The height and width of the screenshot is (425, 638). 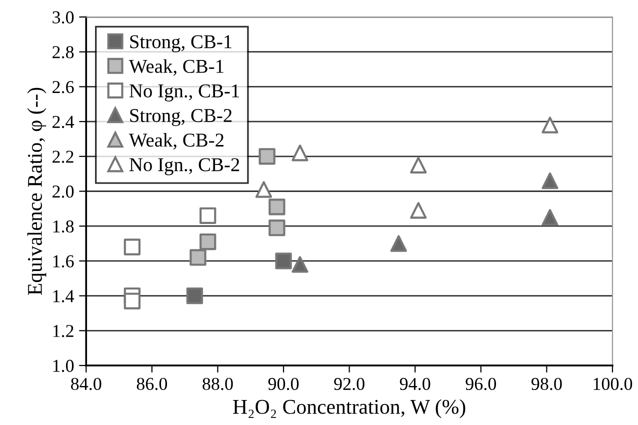 I want to click on legend-label: Strong, CB-2, so click(x=181, y=117).